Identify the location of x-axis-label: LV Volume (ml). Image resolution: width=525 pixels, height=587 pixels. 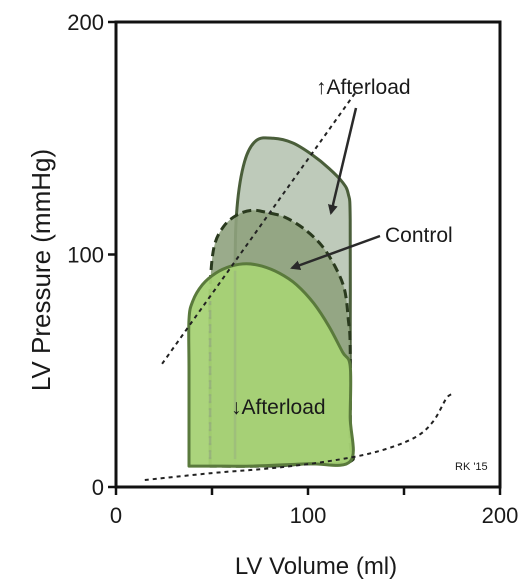
(316, 566).